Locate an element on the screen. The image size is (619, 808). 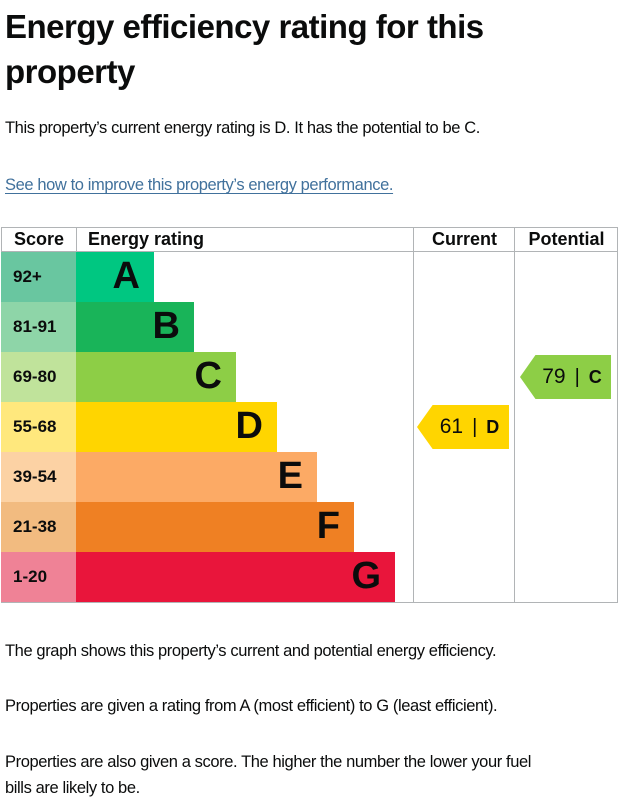
column-header-score: Score is located at coordinates (38, 239).